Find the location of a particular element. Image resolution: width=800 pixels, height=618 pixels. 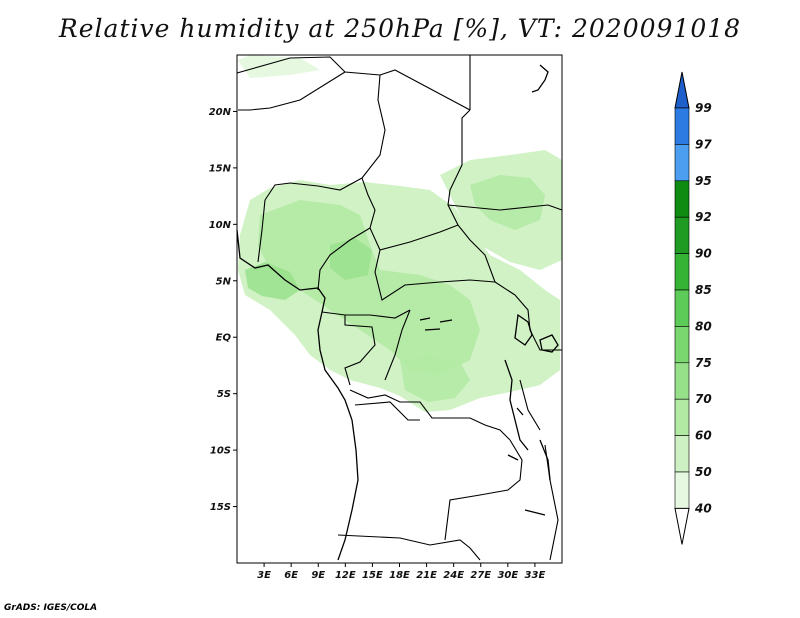

lon-tick-label: 3E is located at coordinates (264, 575).